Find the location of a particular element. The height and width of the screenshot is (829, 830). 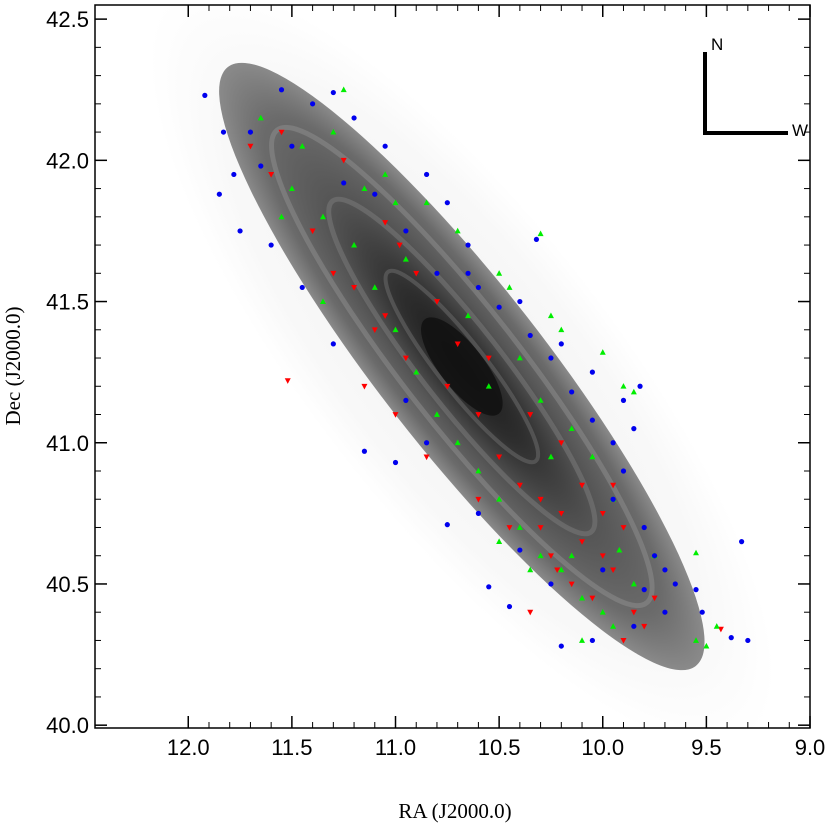

x-tick-label: 9.5 is located at coordinates (706, 747).